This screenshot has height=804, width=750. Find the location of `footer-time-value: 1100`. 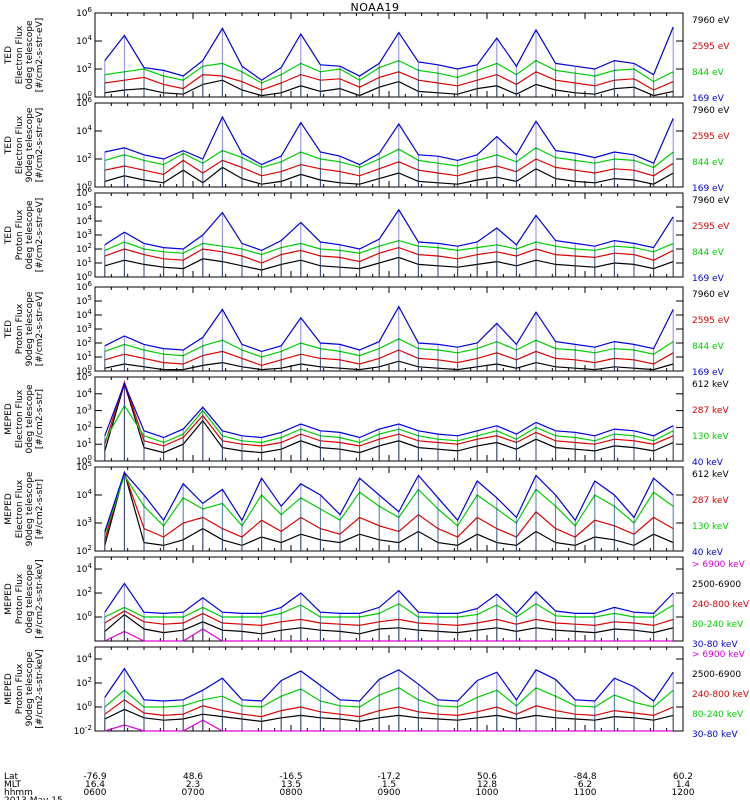

footer-time-value: 1100 is located at coordinates (585, 793).